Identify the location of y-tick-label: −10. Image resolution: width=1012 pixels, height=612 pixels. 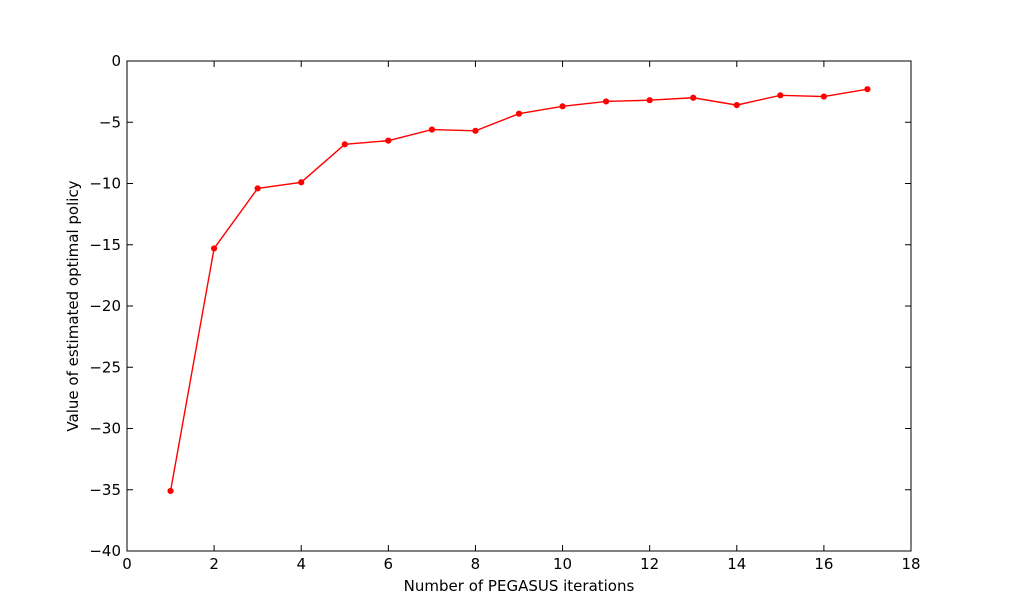
(105, 184).